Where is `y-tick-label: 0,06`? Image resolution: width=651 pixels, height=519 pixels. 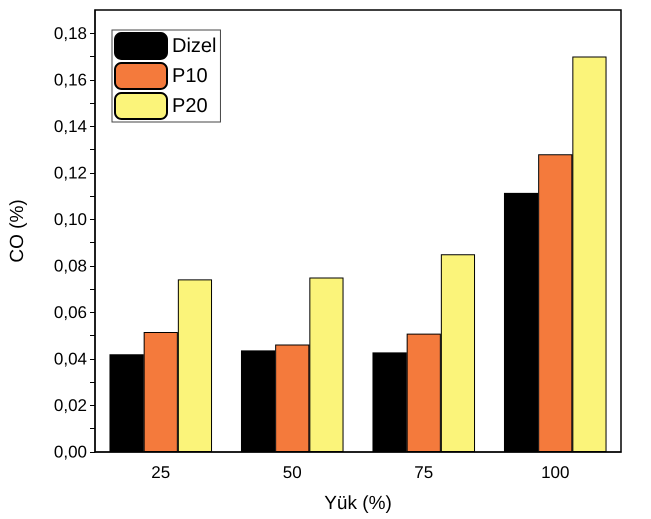
y-tick-label: 0,06 is located at coordinates (70, 312).